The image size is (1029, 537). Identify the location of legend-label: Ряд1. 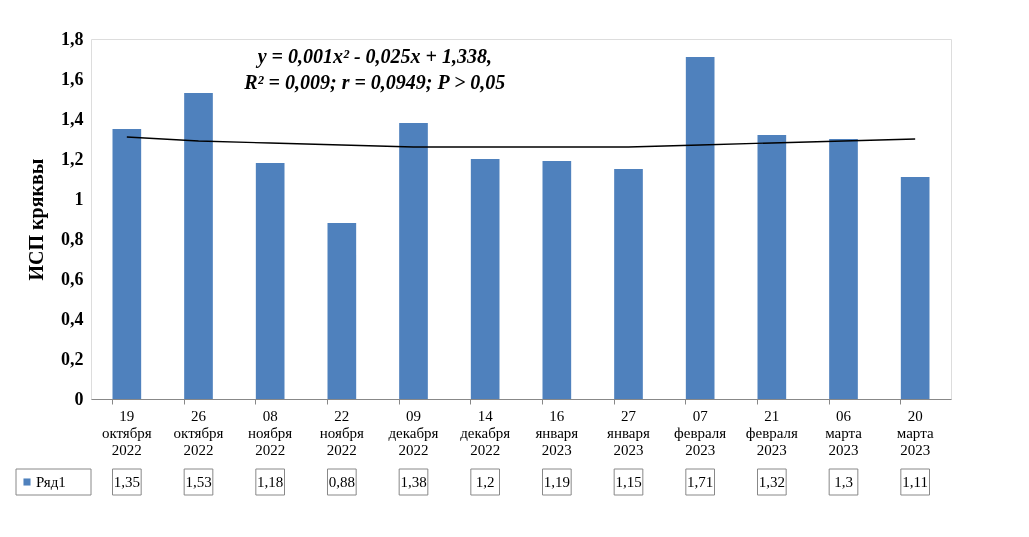
(51, 482).